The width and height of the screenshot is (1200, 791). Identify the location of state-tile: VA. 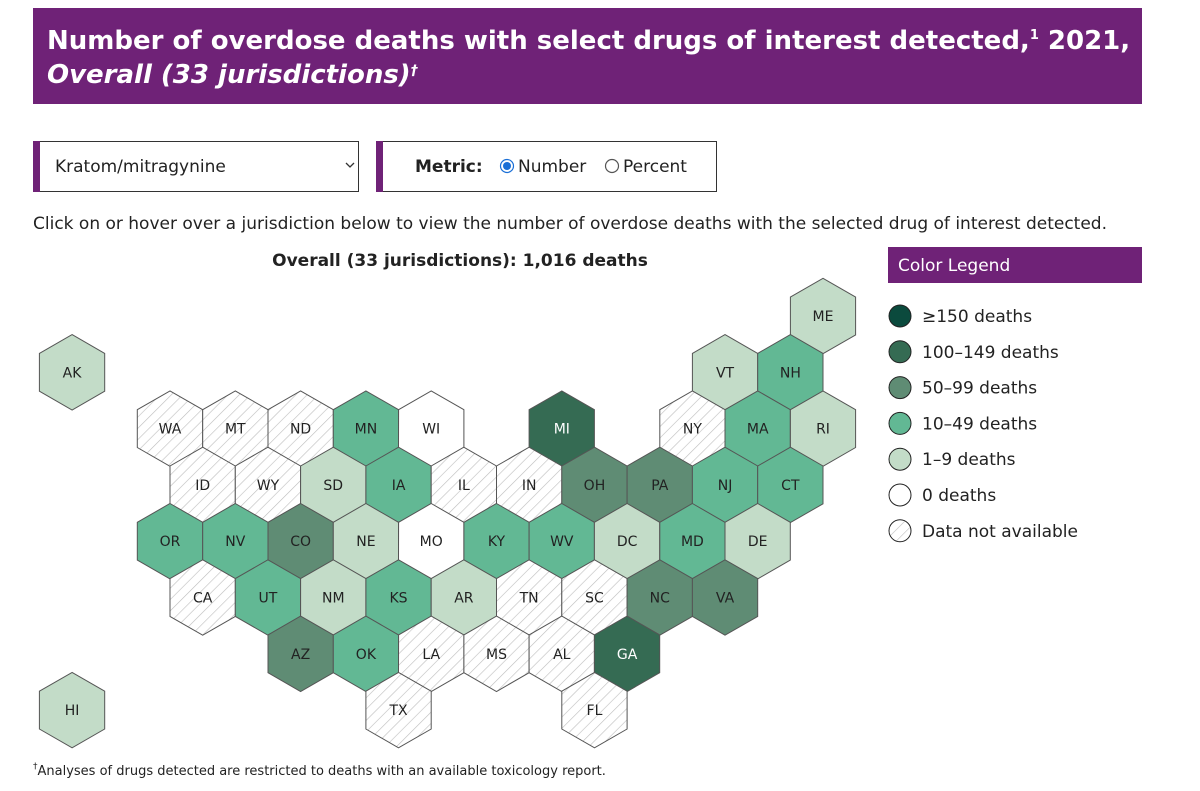
(725, 597).